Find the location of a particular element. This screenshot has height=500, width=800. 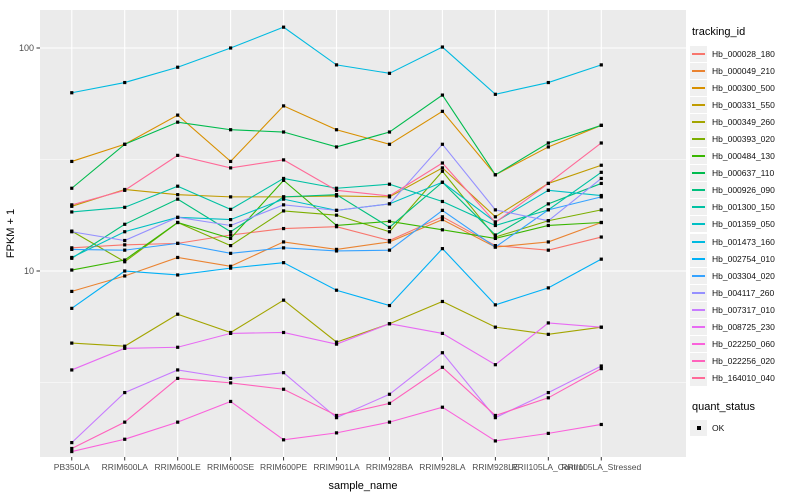

legend-item-Hb_008725_230: Hb_008725_230 is located at coordinates (745, 327).